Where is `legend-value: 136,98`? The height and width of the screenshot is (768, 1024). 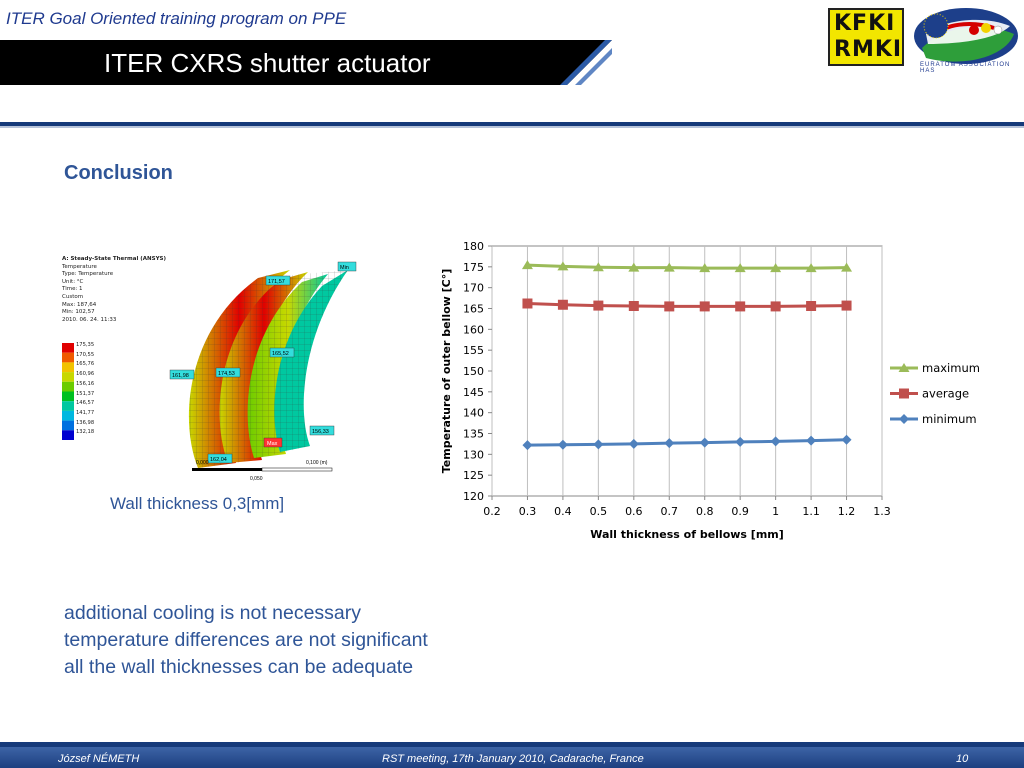 legend-value: 136,98 is located at coordinates (85, 422).